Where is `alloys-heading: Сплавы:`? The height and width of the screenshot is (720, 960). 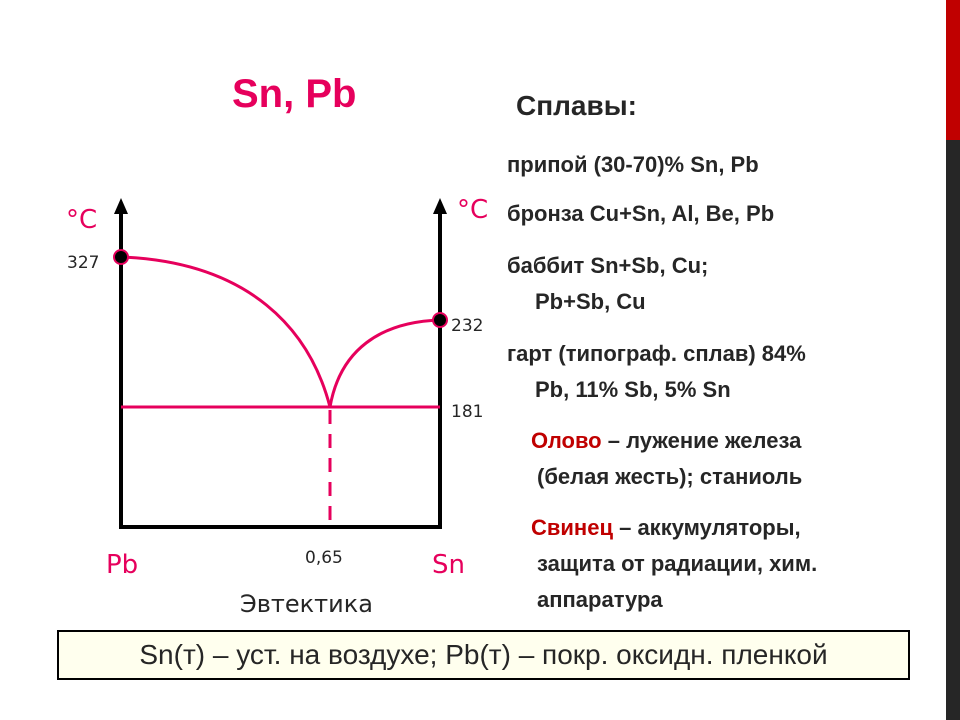 alloys-heading: Сплавы: is located at coordinates (576, 105).